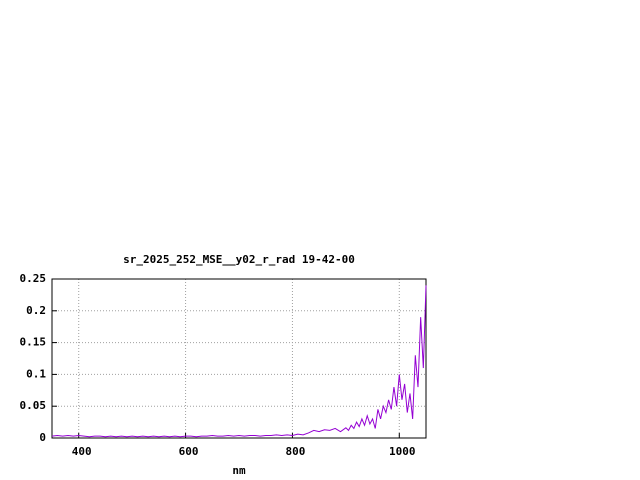  I want to click on x-tick-label: 800, so click(295, 451).